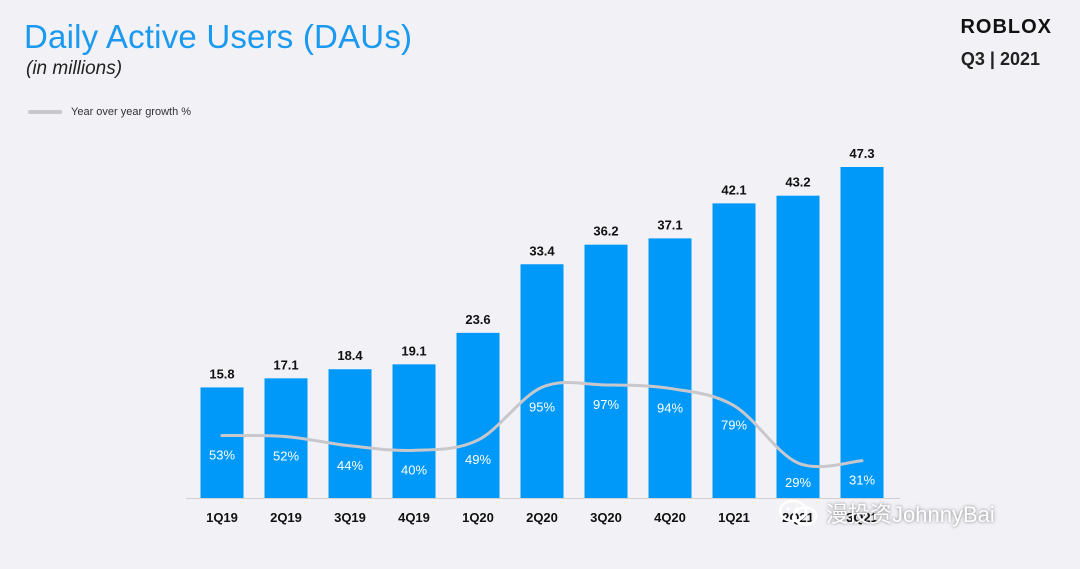 The width and height of the screenshot is (1080, 569). What do you see at coordinates (605, 231) in the screenshot?
I see `value-label: 36.2` at bounding box center [605, 231].